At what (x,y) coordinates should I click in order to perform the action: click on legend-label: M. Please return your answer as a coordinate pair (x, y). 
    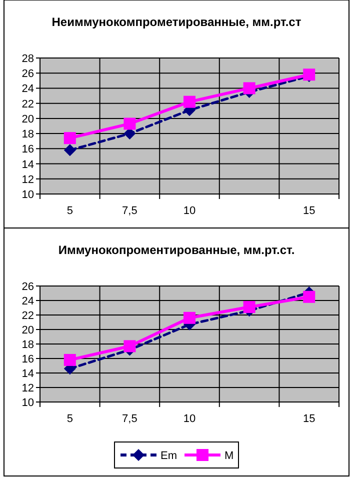
    Looking at the image, I should click on (229, 456).